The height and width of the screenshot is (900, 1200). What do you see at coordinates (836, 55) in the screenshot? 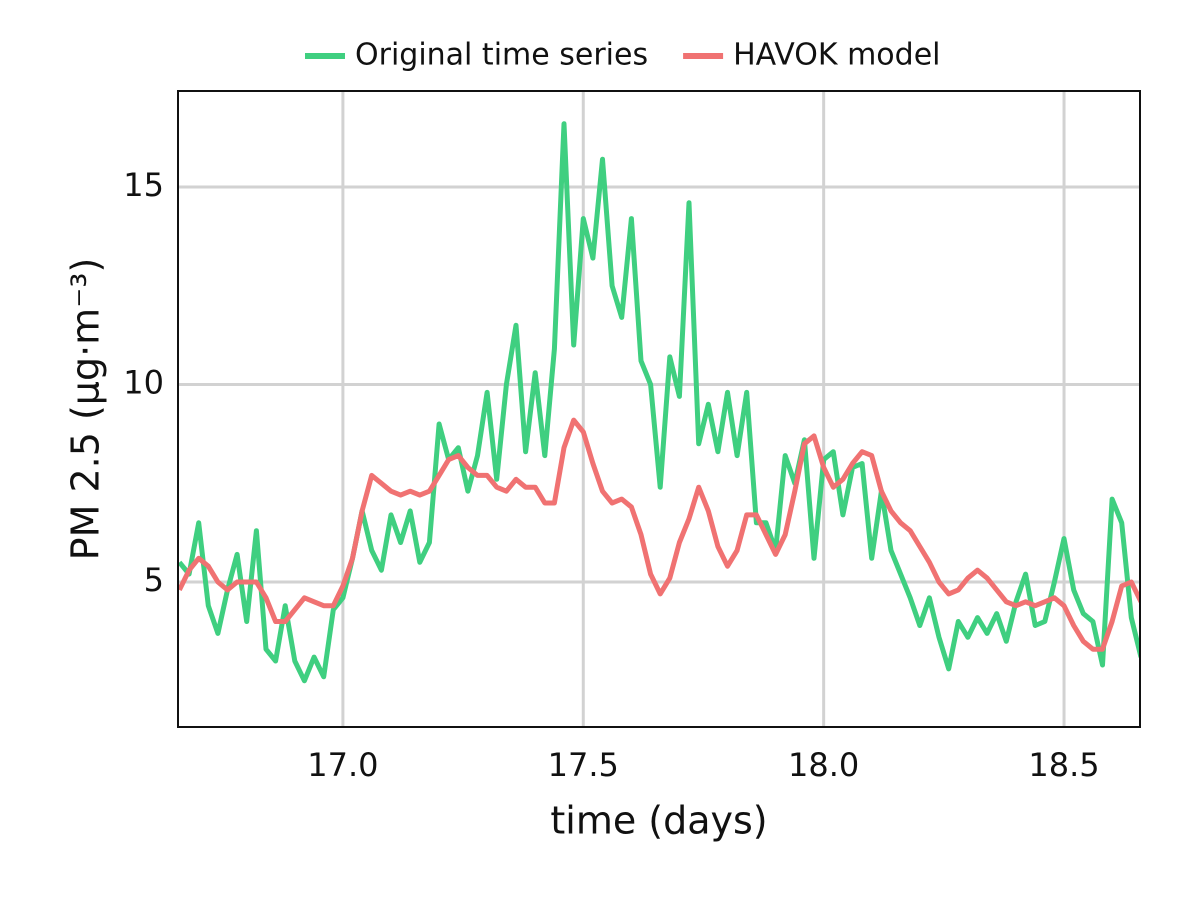
I see `legend-label: HAVOK model` at bounding box center [836, 55].